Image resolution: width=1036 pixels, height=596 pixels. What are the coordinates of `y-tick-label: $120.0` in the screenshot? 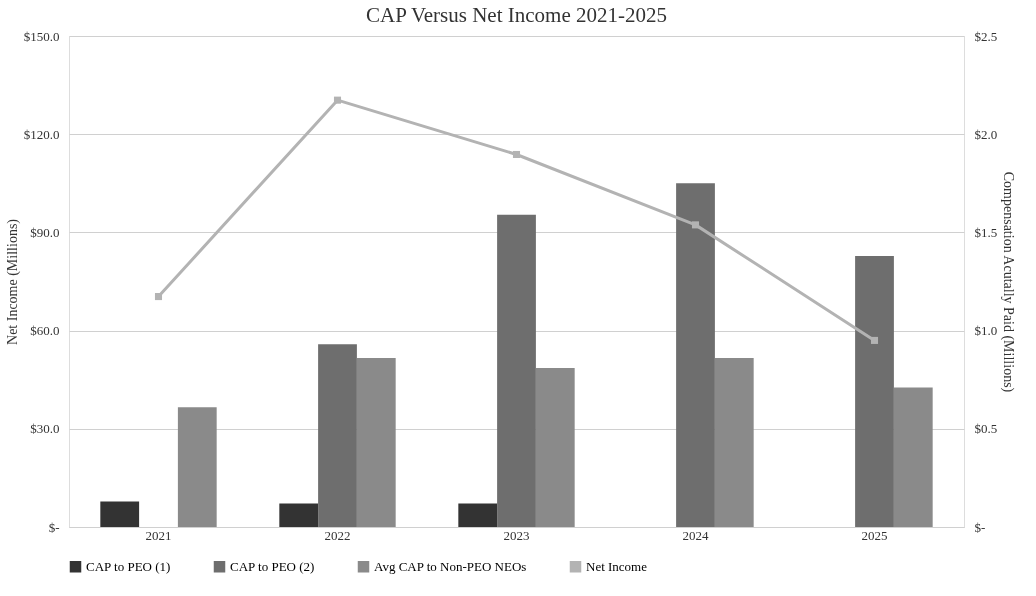 It's located at (41, 134).